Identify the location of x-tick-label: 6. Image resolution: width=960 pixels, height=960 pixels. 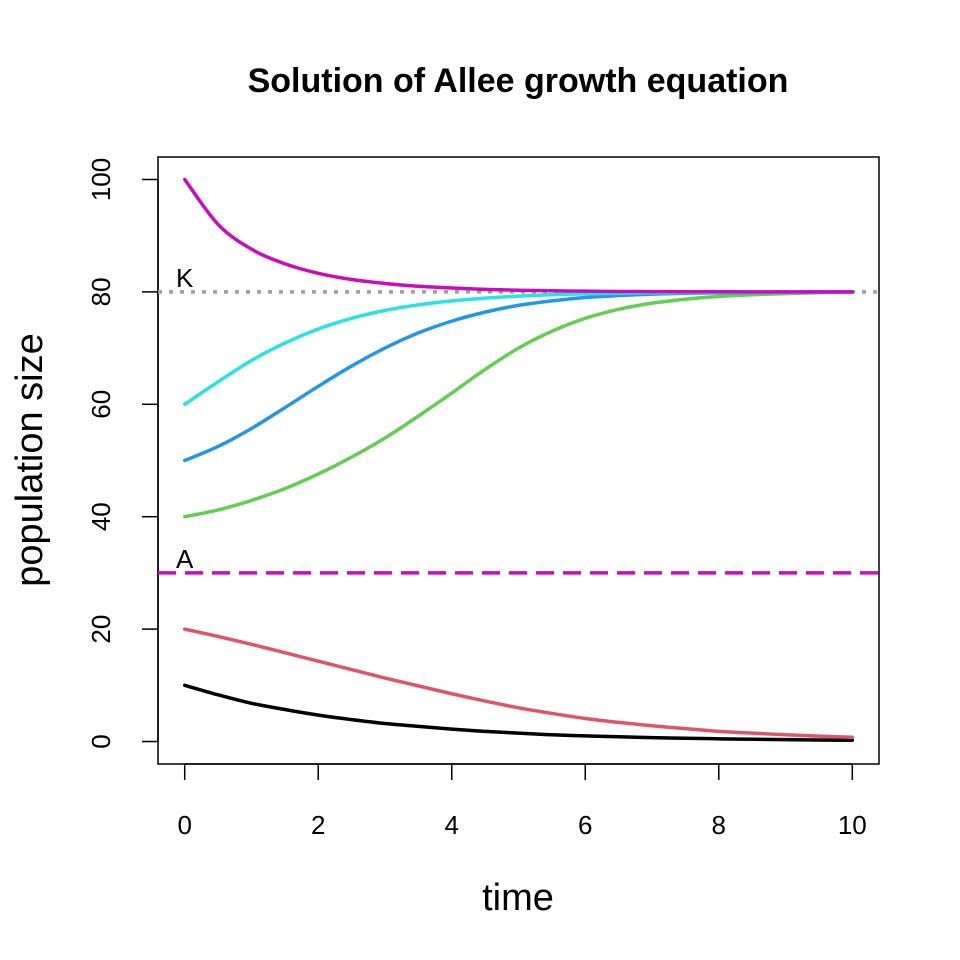
(585, 825).